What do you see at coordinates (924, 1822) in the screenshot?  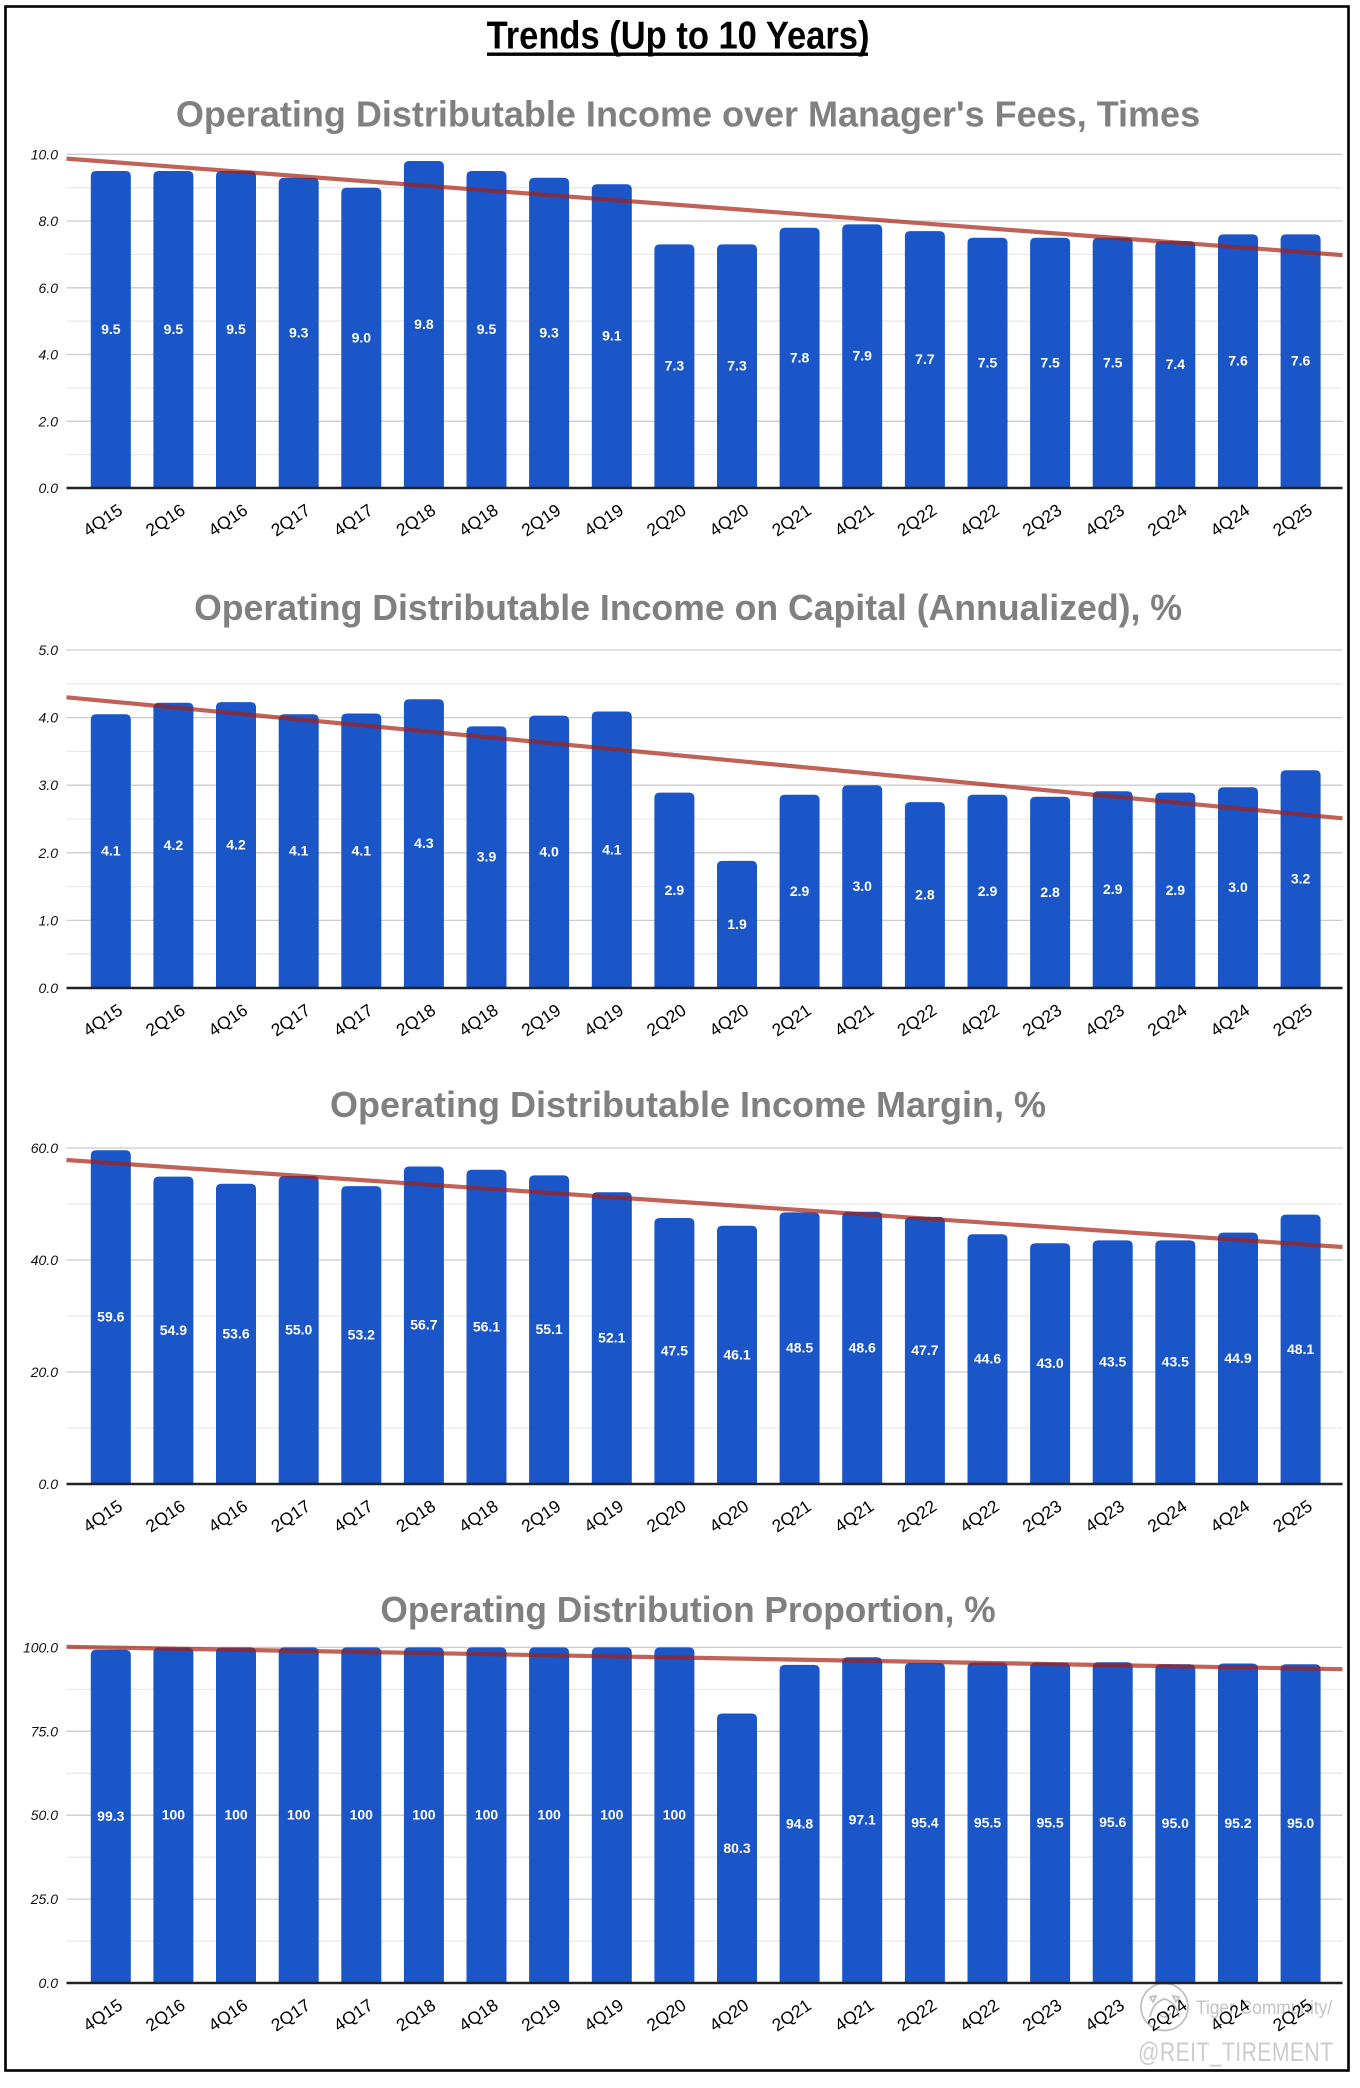 I see `svg-text: 95.4` at bounding box center [924, 1822].